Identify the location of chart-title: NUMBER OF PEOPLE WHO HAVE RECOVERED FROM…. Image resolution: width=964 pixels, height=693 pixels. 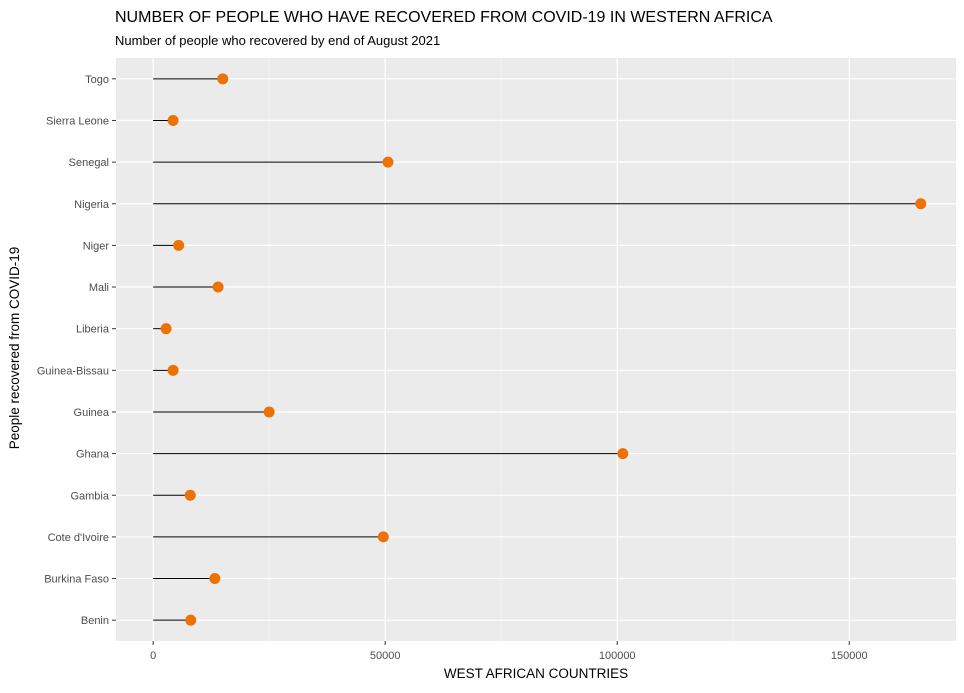
(444, 17).